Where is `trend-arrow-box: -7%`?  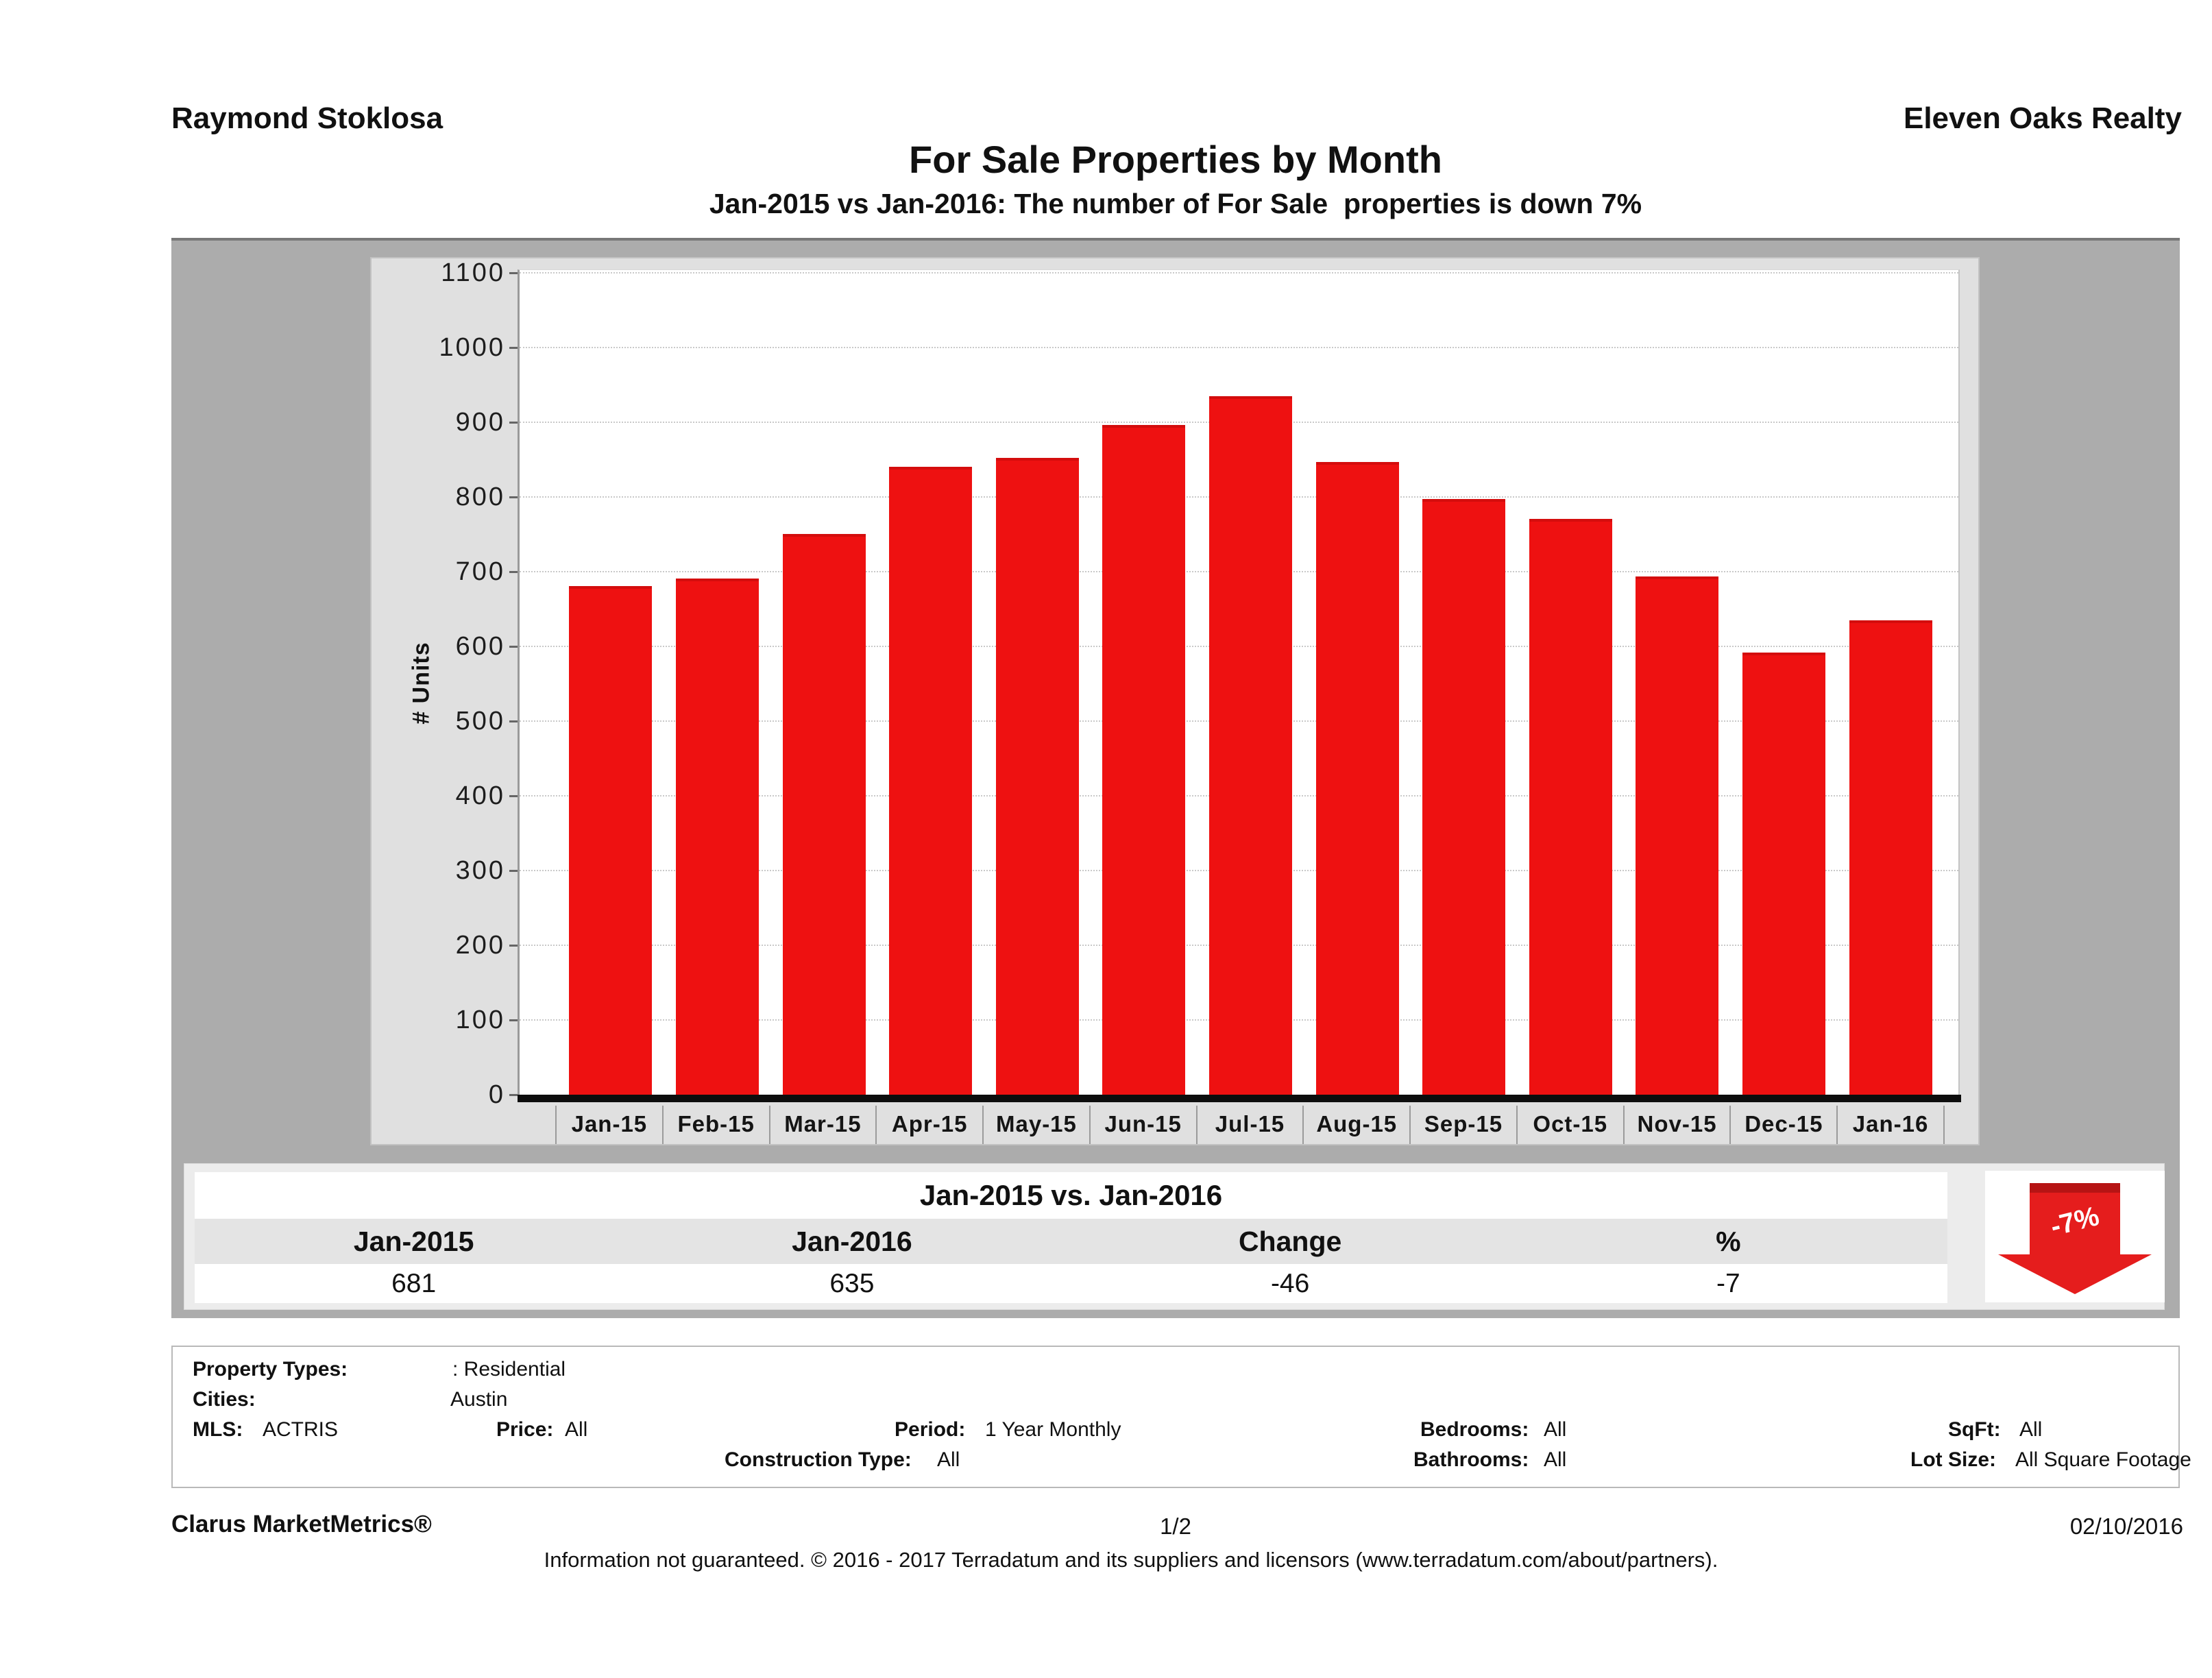 trend-arrow-box: -7% is located at coordinates (2075, 1236).